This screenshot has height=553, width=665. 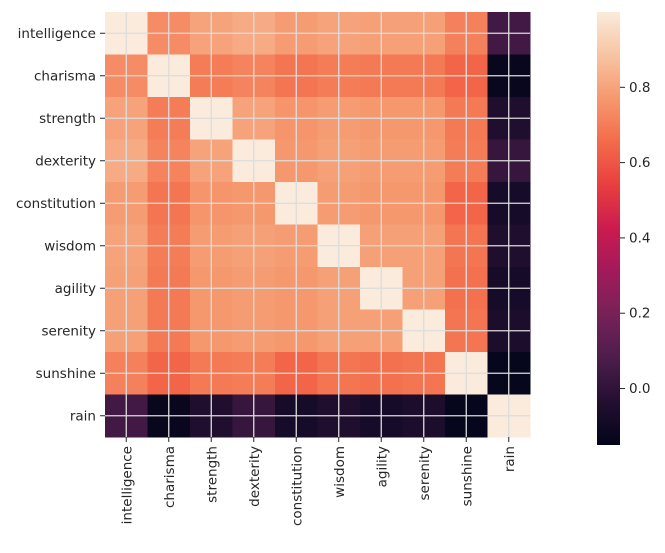 I want to click on row-label-constitution: constitution, so click(x=56, y=204).